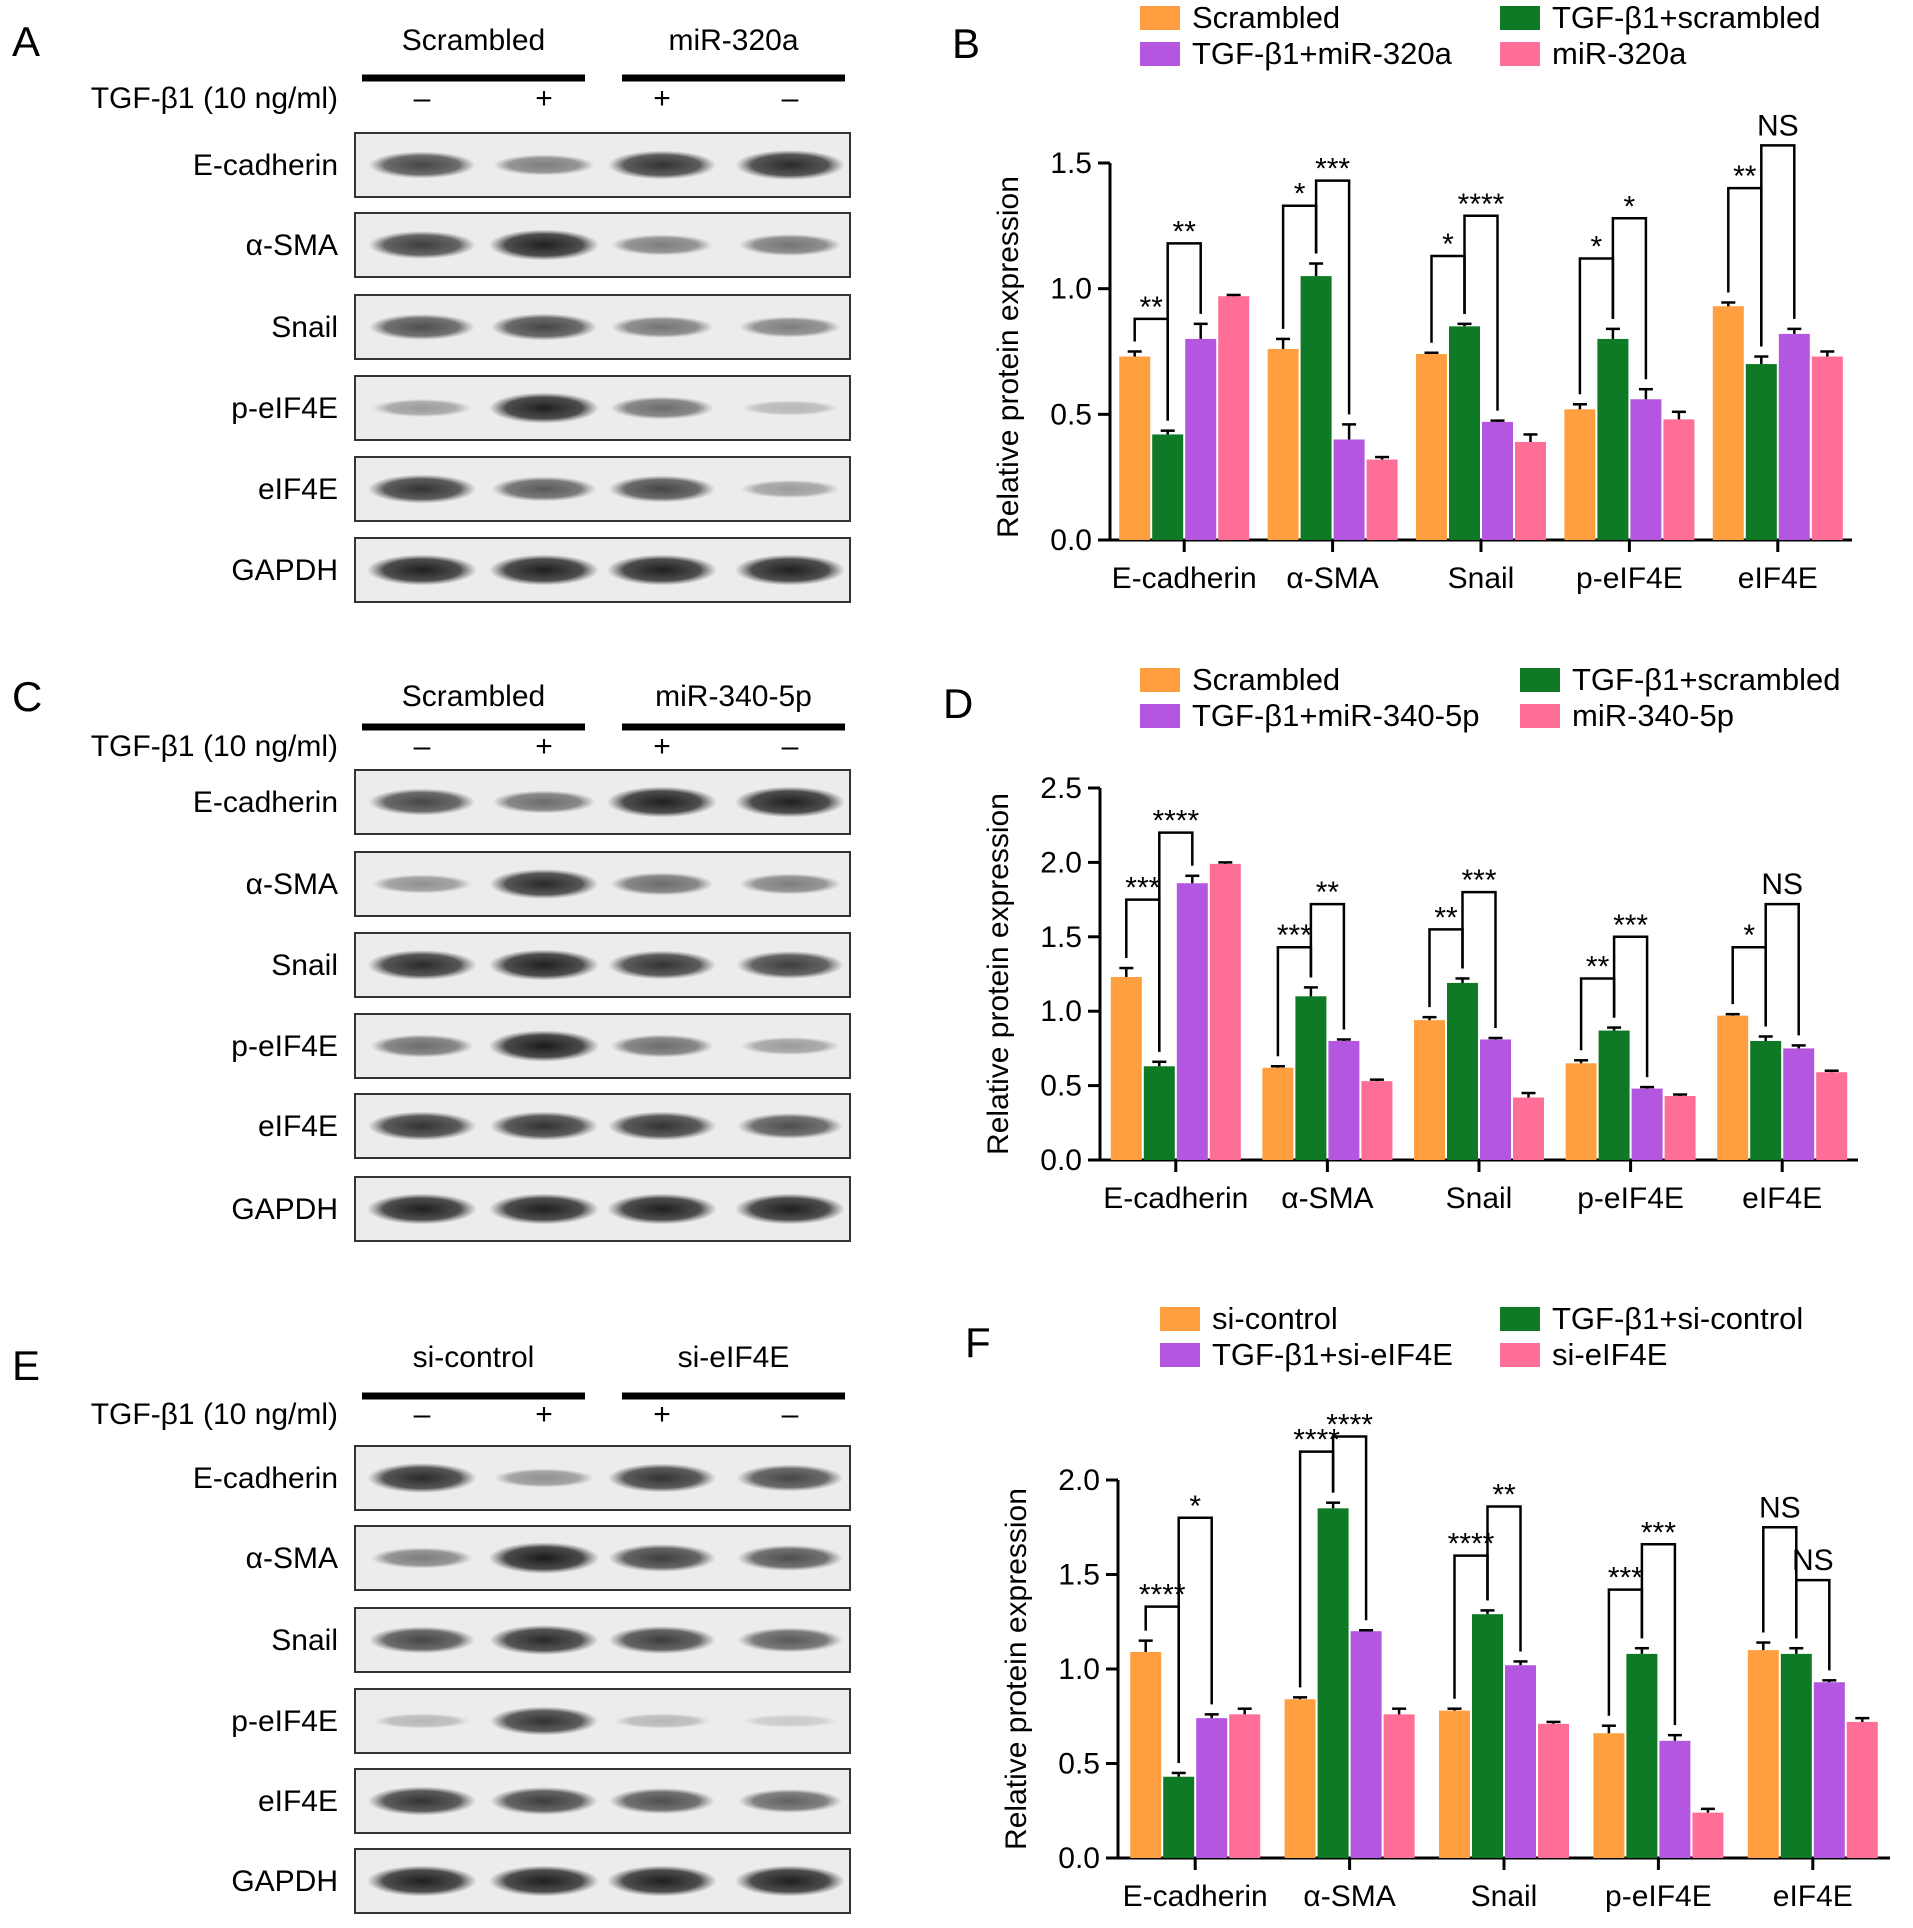 This screenshot has height=1928, width=1913. Describe the element at coordinates (966, 43) in the screenshot. I see `panel-letter: B` at that location.